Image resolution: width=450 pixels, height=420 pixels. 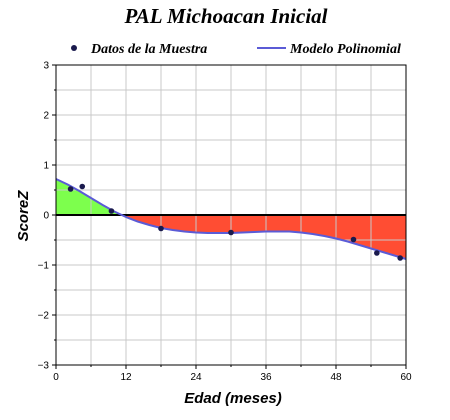 What do you see at coordinates (148, 49) in the screenshot?
I see `legend-points-label: Datos de la Muestra` at bounding box center [148, 49].